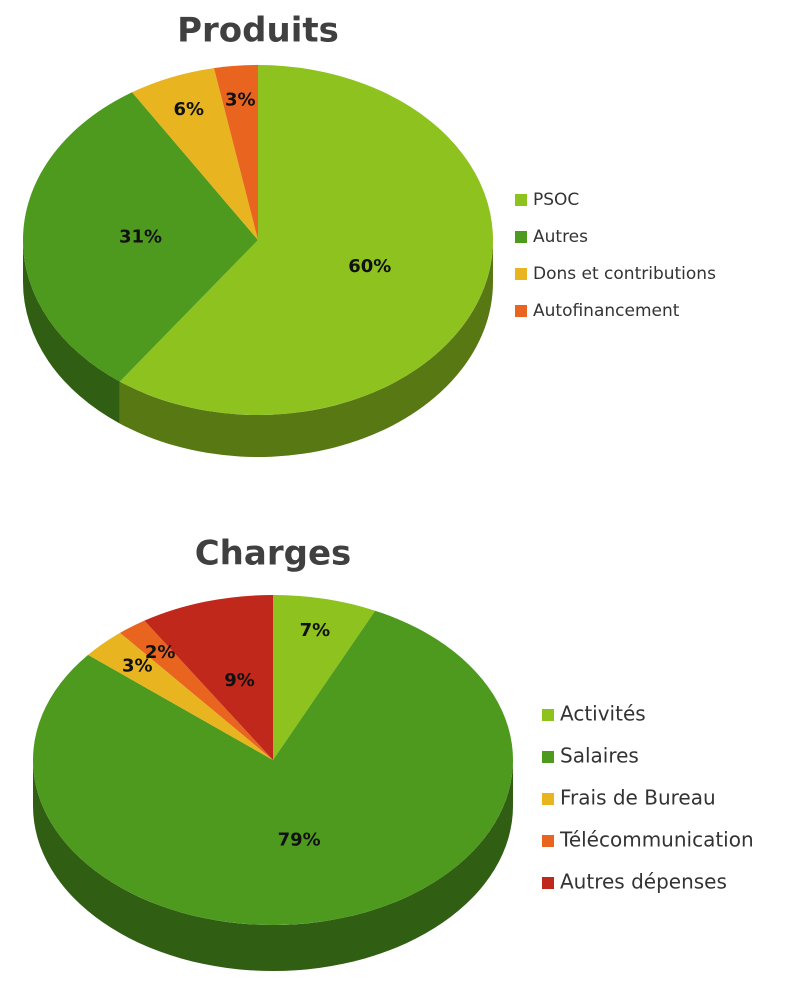 This screenshot has height=1007, width=793. I want to click on legend-label: Salaires, so click(599, 756).